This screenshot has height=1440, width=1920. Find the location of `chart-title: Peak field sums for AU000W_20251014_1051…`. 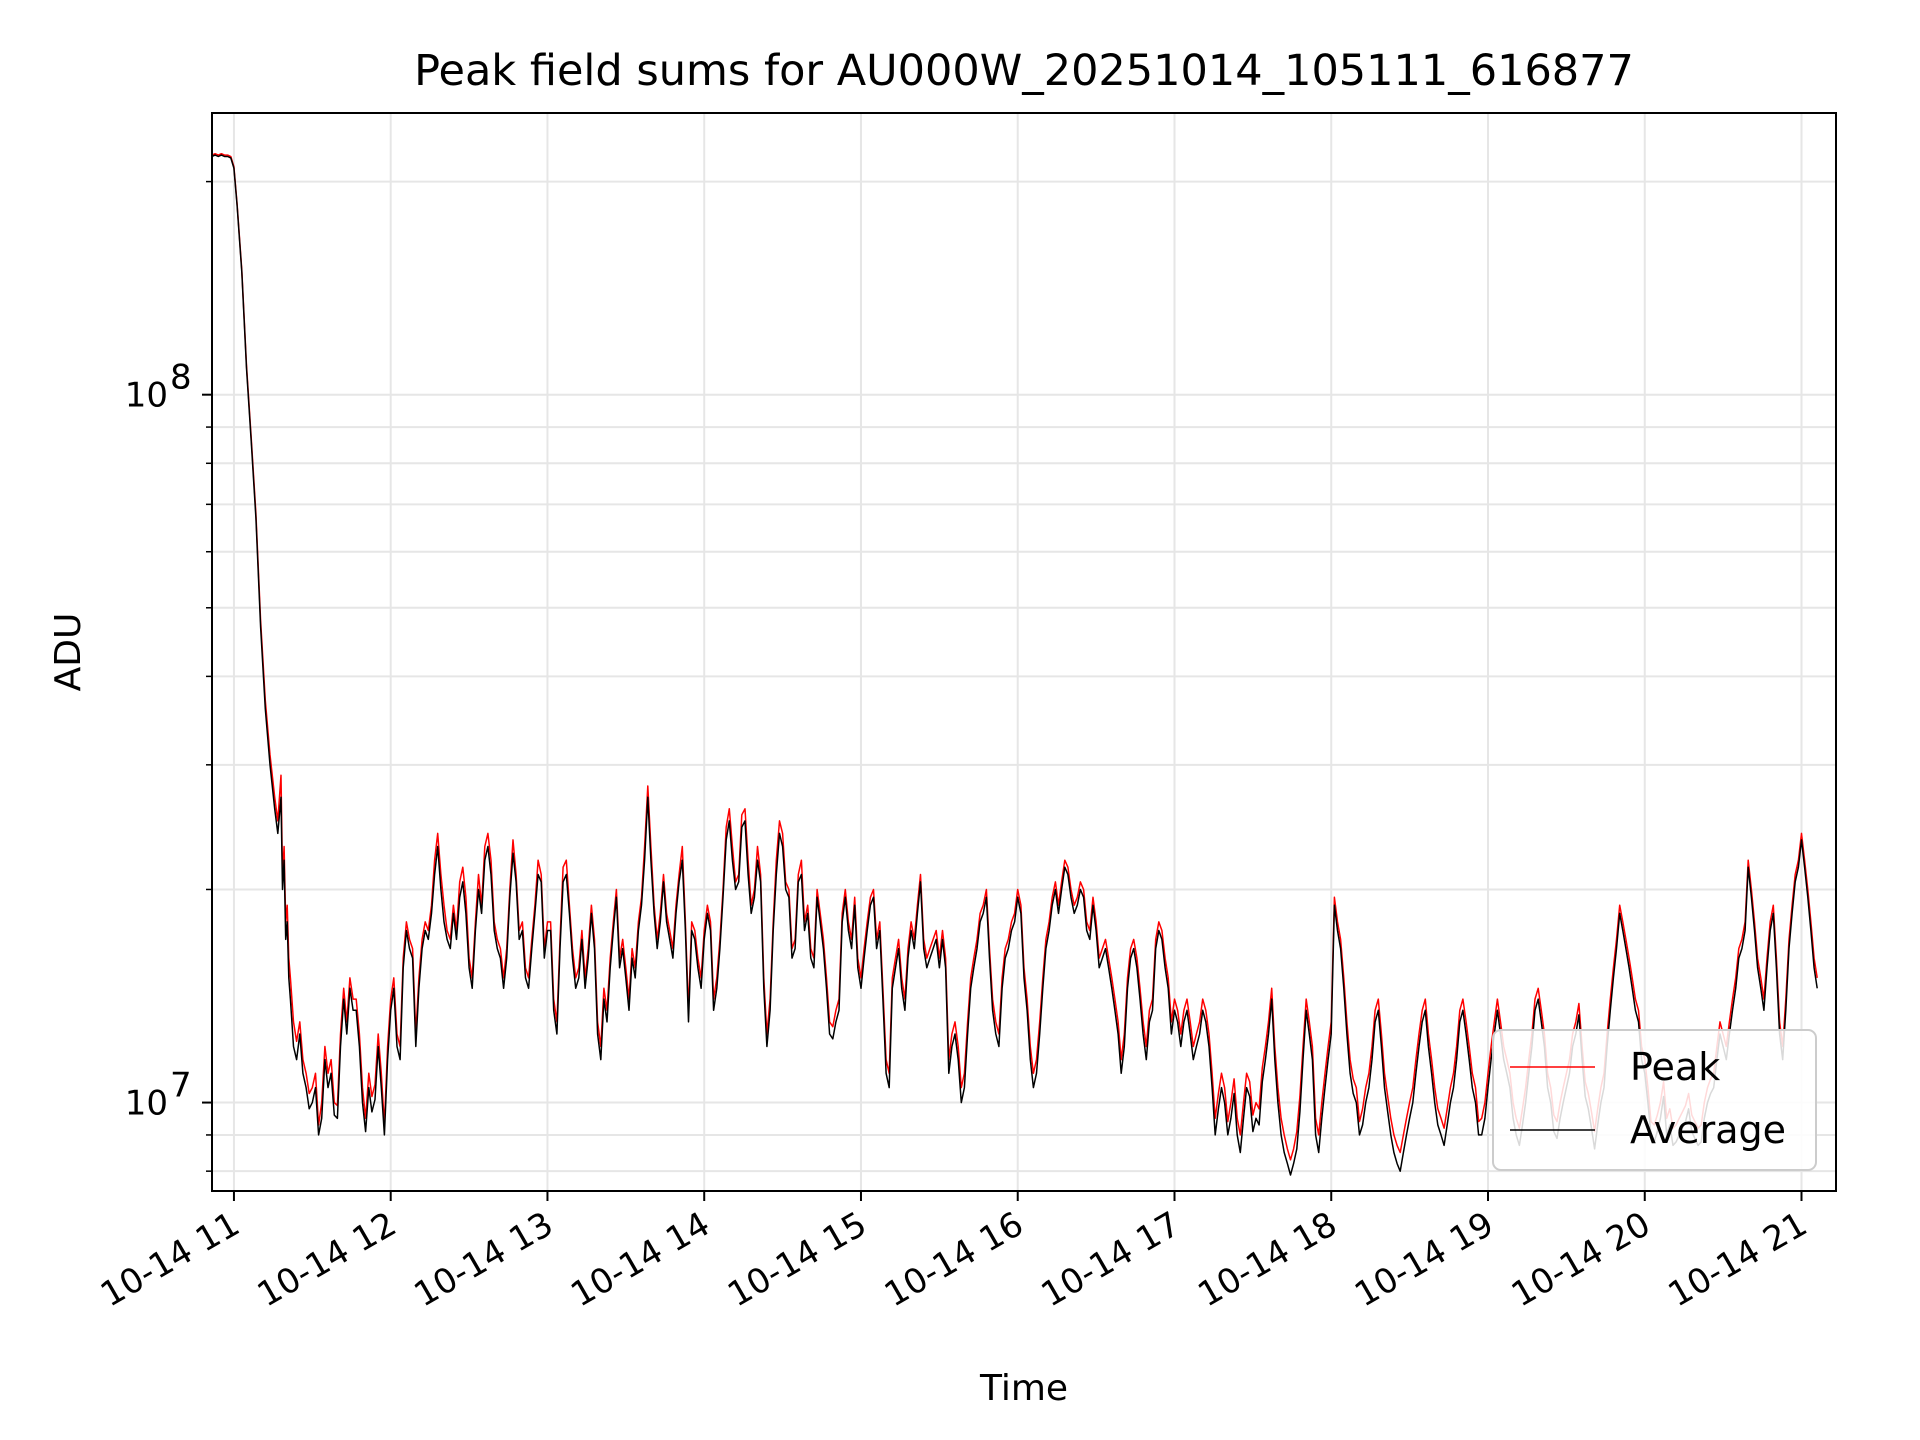

chart-title: Peak field sums for AU000W_20251014_1051… is located at coordinates (1024, 71).